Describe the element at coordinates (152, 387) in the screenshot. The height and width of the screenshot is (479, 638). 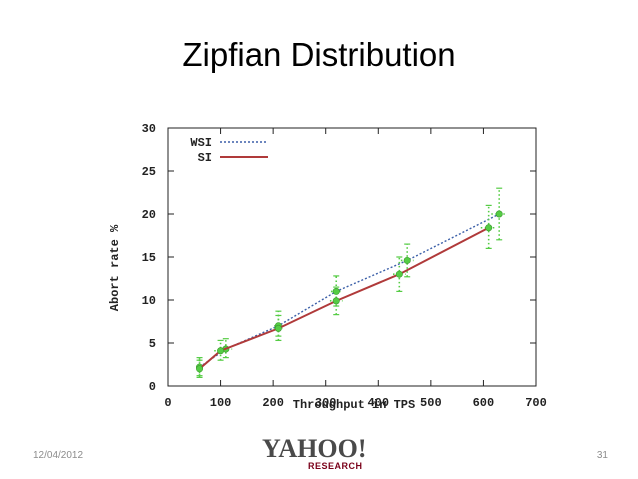
I see `y-tick-label: 0` at that location.